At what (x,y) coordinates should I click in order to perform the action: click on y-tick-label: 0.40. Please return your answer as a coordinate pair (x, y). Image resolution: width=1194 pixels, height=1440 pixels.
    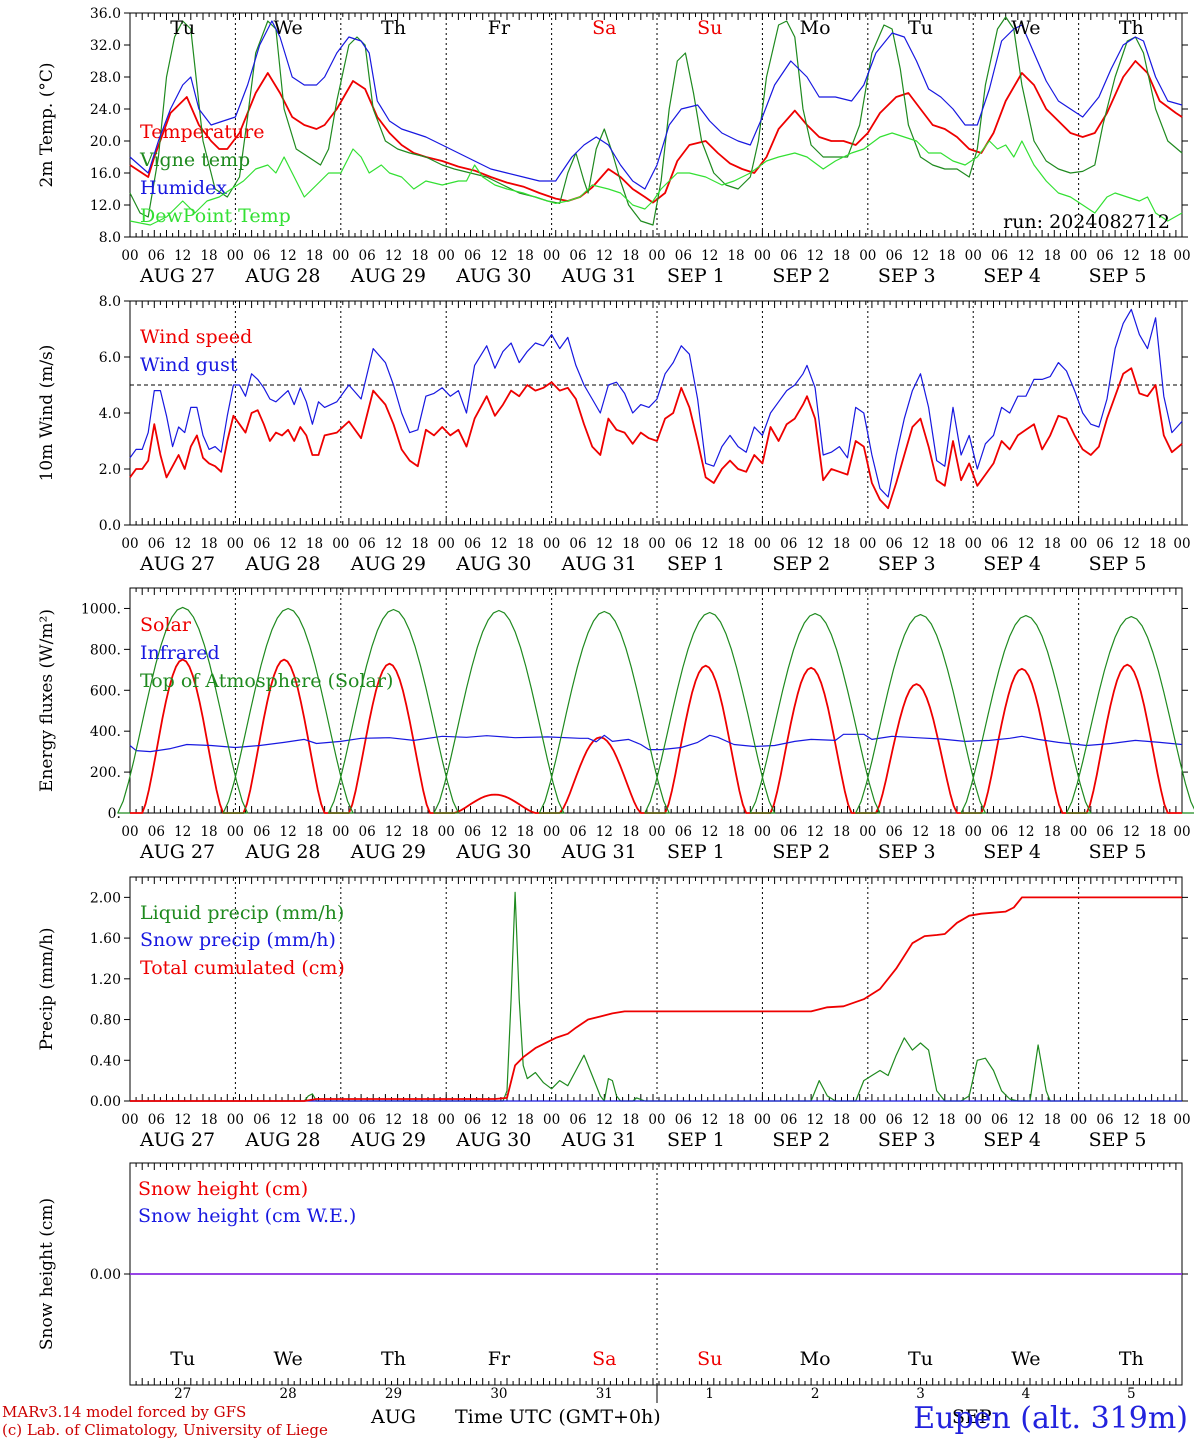
    Looking at the image, I should click on (105, 1061).